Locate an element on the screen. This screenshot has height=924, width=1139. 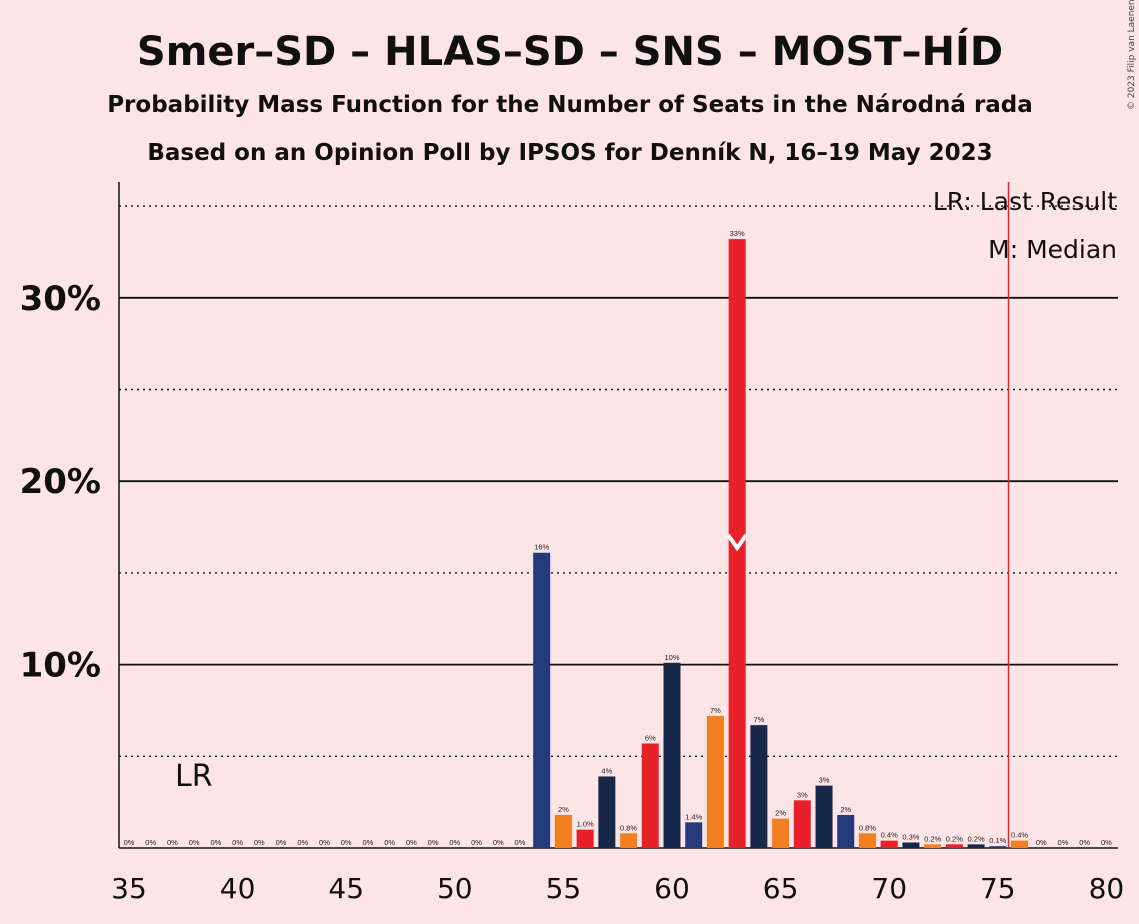
bar-label-seat-75: 0.1% is located at coordinates (997, 840).